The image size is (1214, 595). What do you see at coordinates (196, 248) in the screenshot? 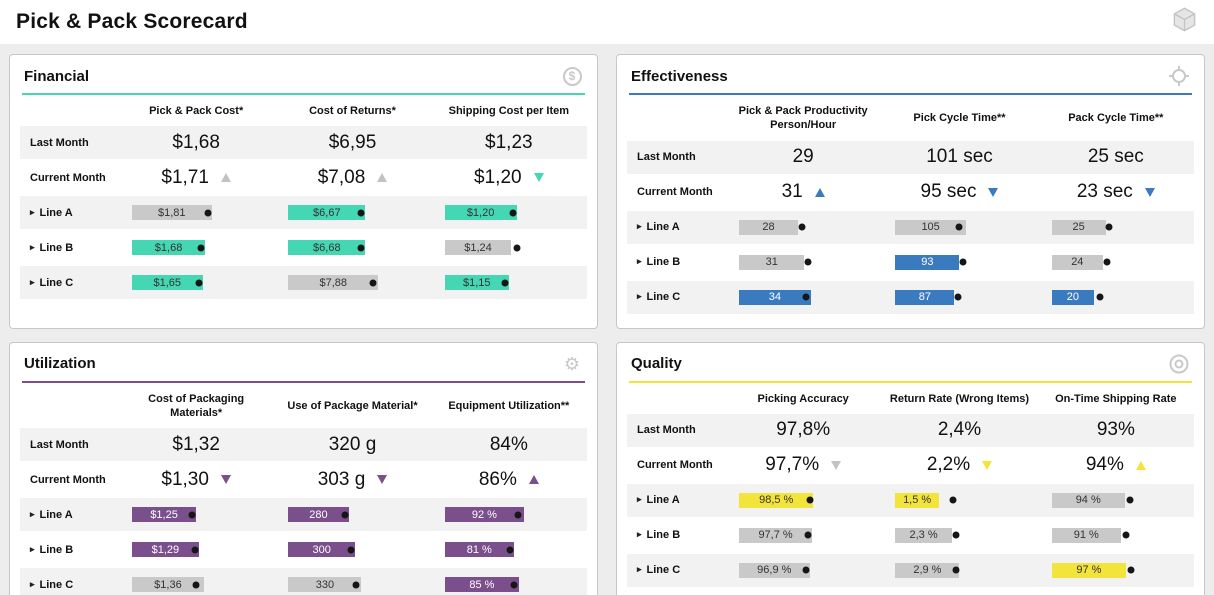
I see `bullet-bar: $1,68` at bounding box center [196, 248].